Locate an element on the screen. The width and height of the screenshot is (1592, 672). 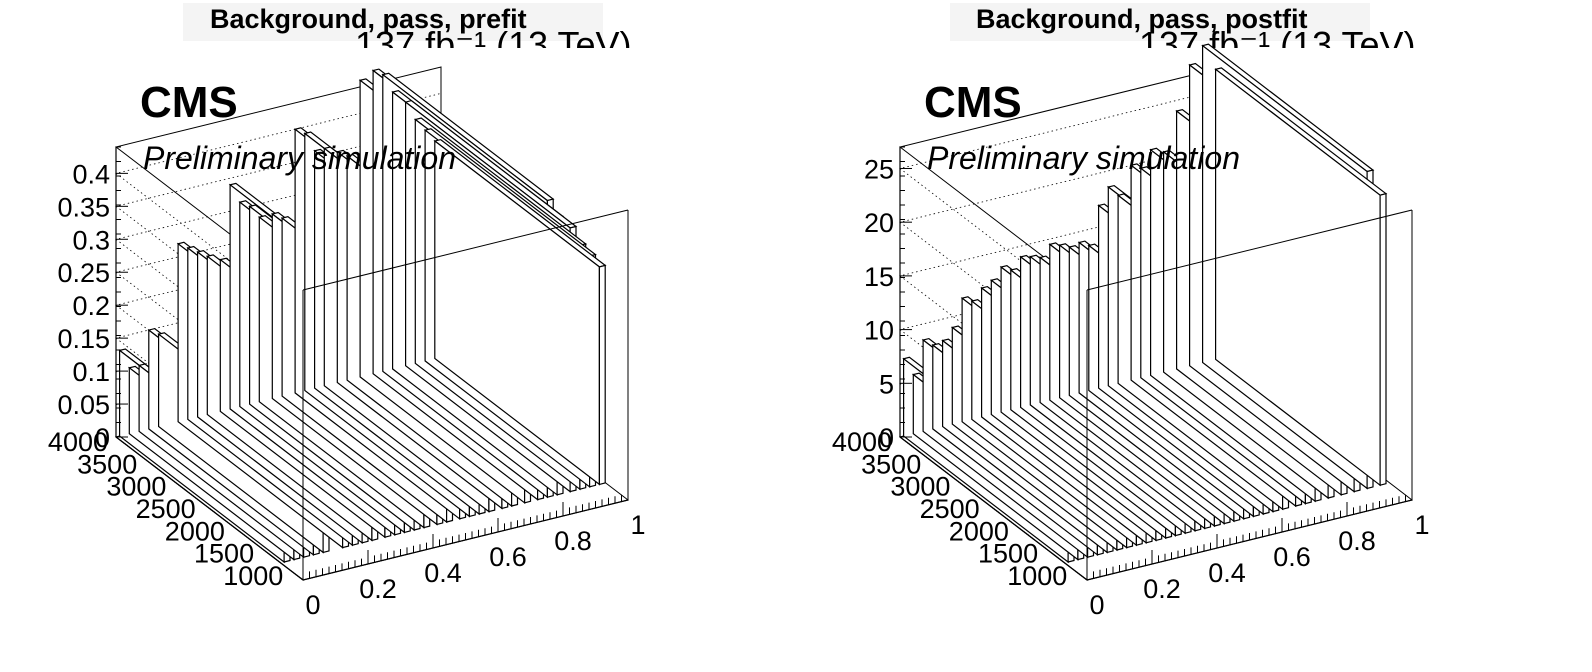
z-tick-label: 20 is located at coordinates (879, 223).